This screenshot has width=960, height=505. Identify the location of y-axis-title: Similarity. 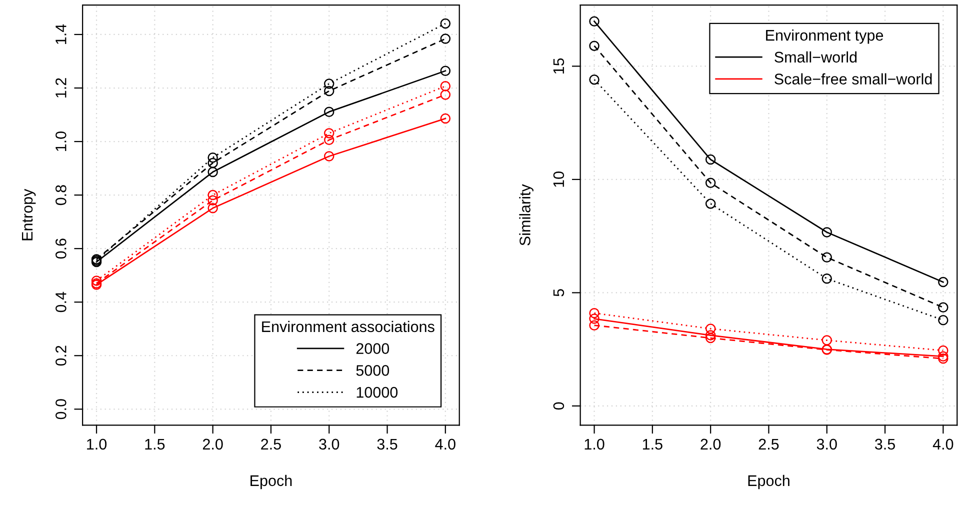
(526, 215).